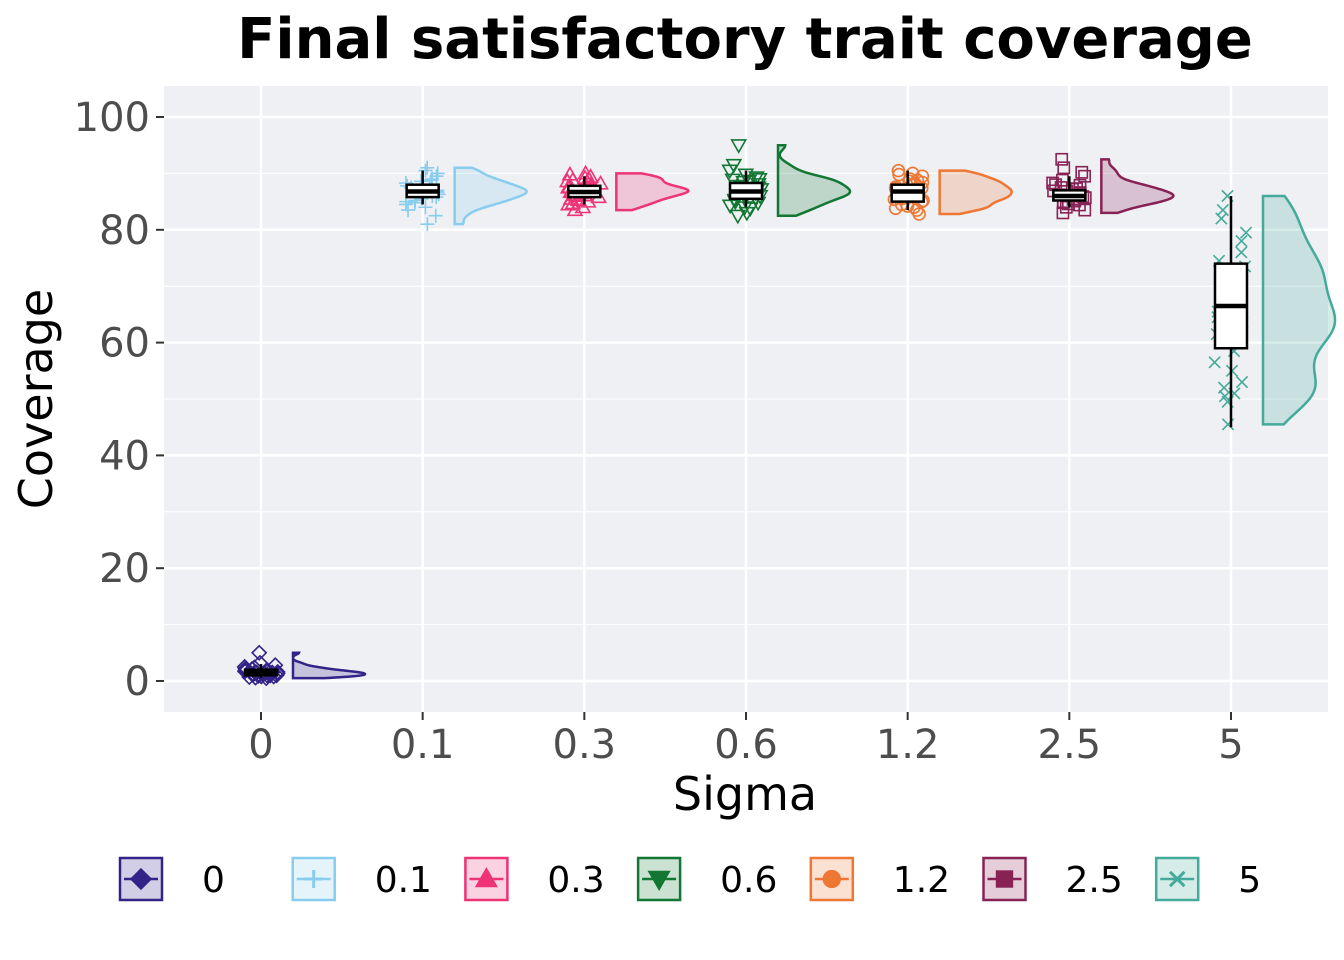 Image resolution: width=1344 pixels, height=960 pixels. What do you see at coordinates (1052, 879) in the screenshot?
I see `legend-item-2.5: 2.5` at bounding box center [1052, 879].